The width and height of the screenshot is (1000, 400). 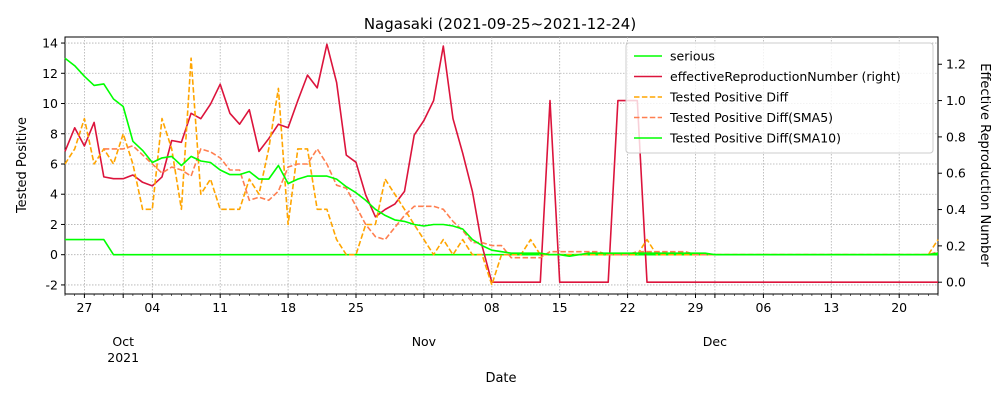 I want to click on legend-label: Tested Positive Diff(SMA10), so click(x=755, y=138).